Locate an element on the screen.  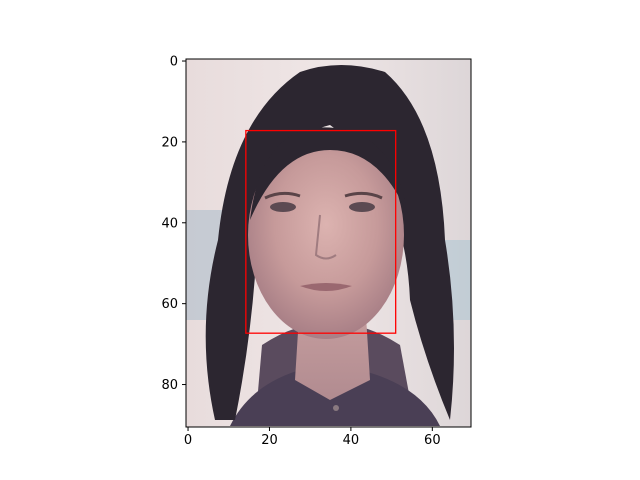
x-axis: 0 20 40 60 is located at coordinates (312, 437).